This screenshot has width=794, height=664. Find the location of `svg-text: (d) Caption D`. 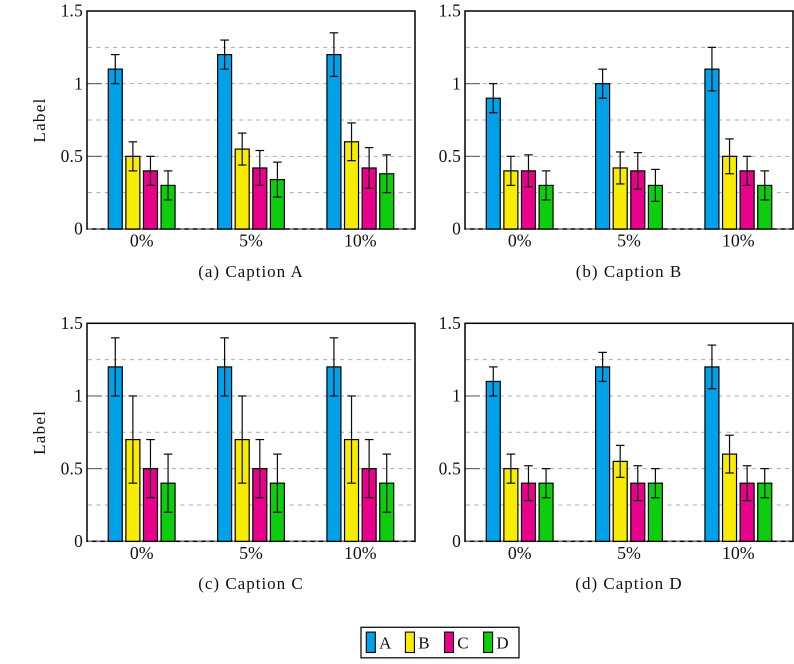

svg-text: (d) Caption D is located at coordinates (628, 583).